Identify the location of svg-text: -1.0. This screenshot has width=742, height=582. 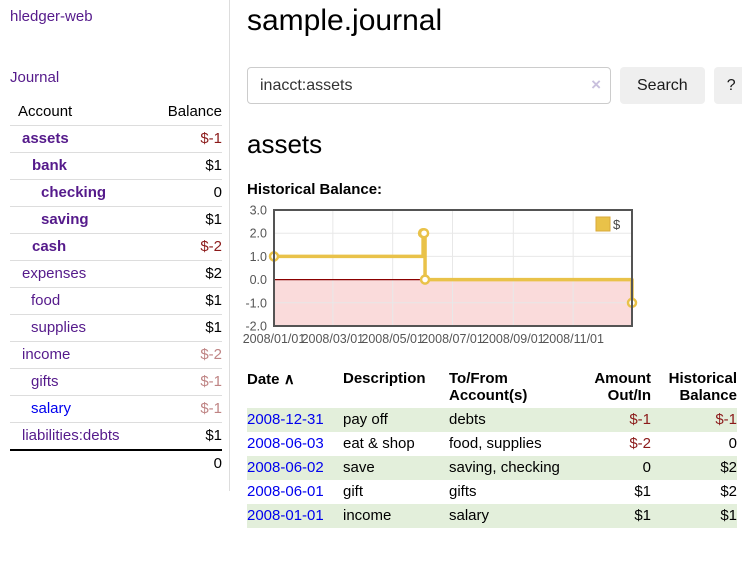
(256, 303).